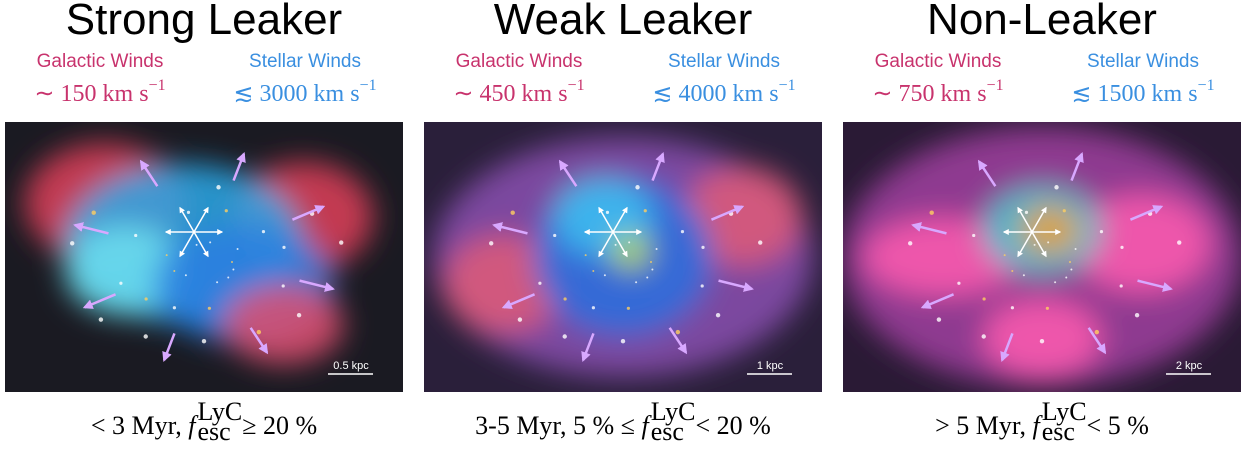 This screenshot has height=452, width=1250. Describe the element at coordinates (279, 425) in the screenshot. I see `caption-post: ≥ 20 %` at that location.